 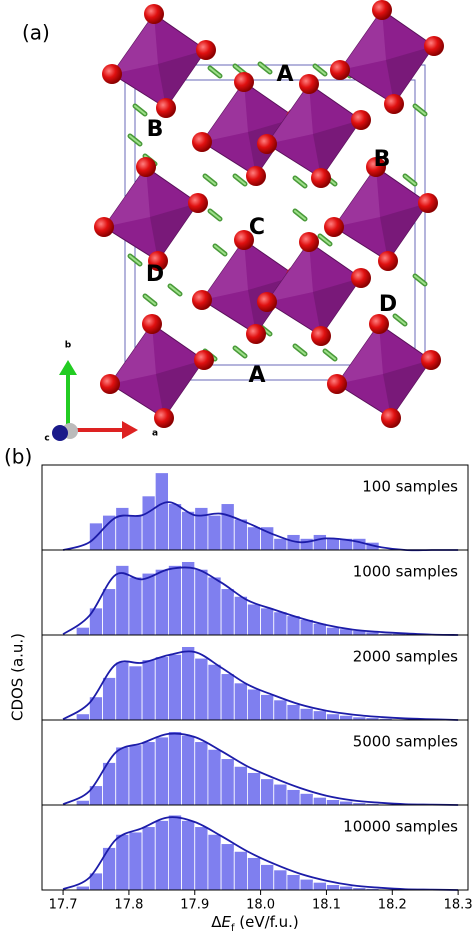 I want to click on axis-label: c, so click(x=46, y=439).